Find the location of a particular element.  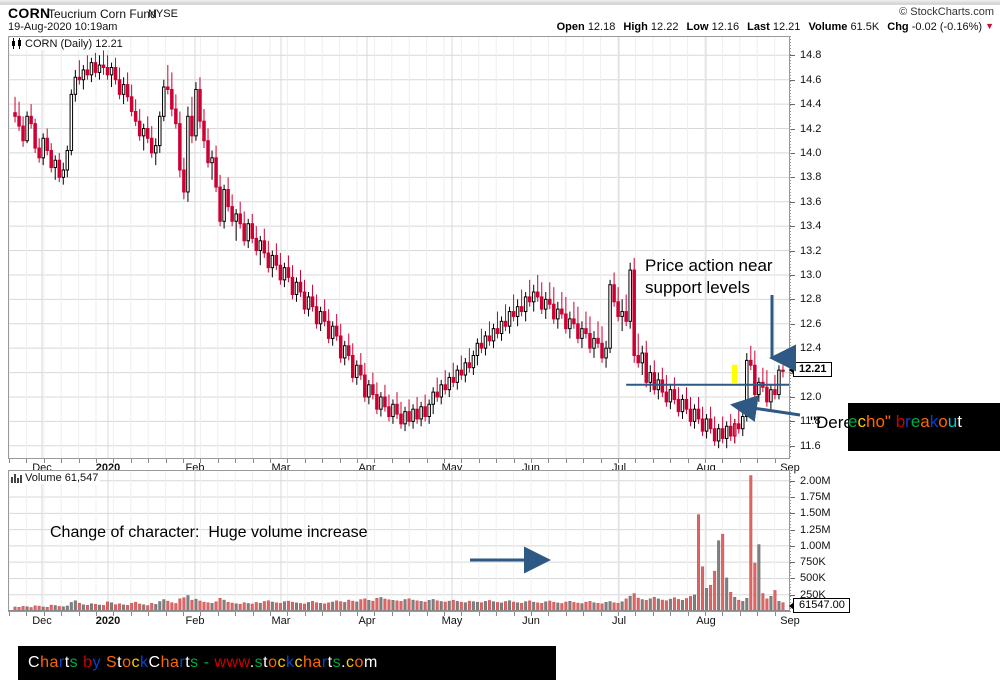

redacted-glitch-text: echo" breakout is located at coordinates (905, 422).